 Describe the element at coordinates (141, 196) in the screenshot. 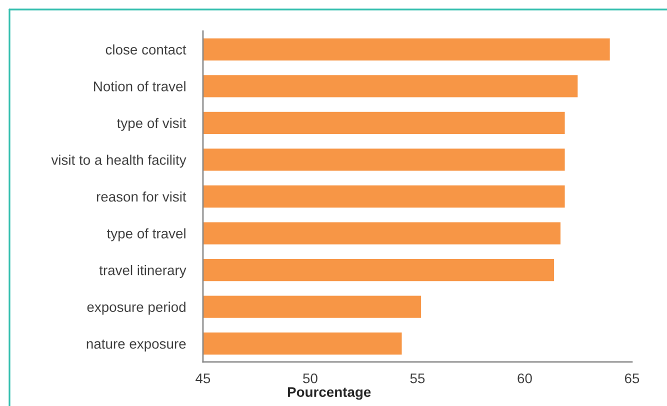

I see `y-tick-label: reason for visit` at that location.